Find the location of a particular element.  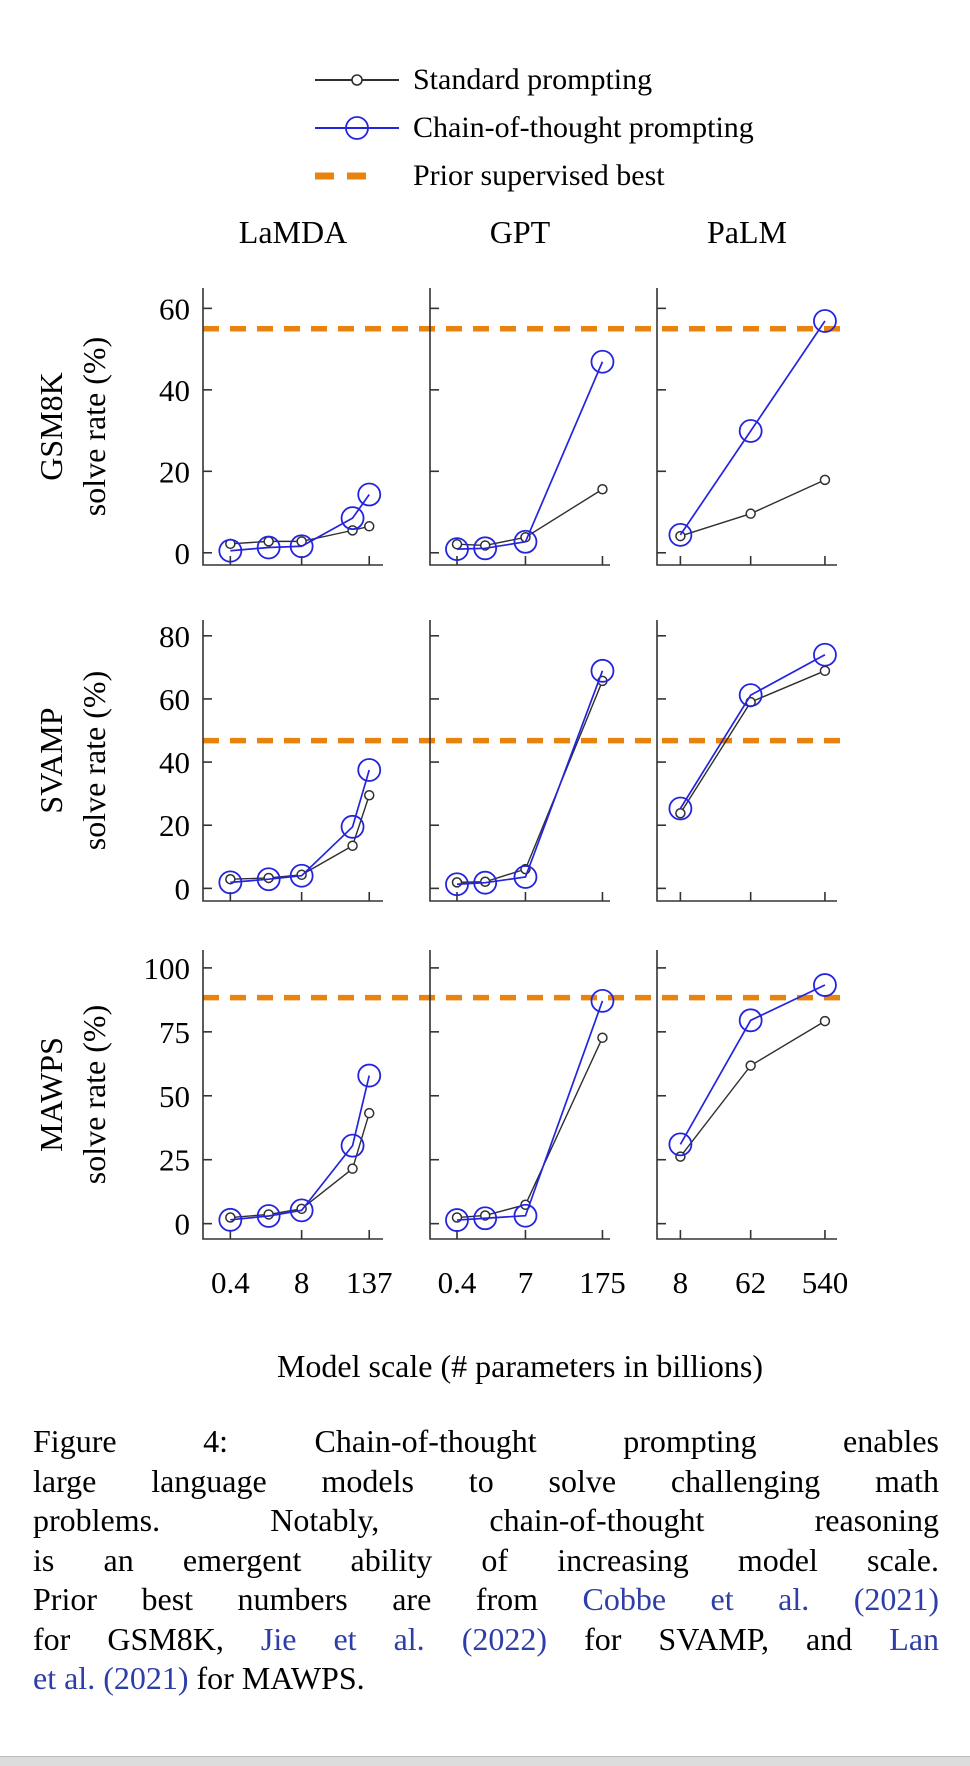

x-tick-label: 8 is located at coordinates (681, 1282).